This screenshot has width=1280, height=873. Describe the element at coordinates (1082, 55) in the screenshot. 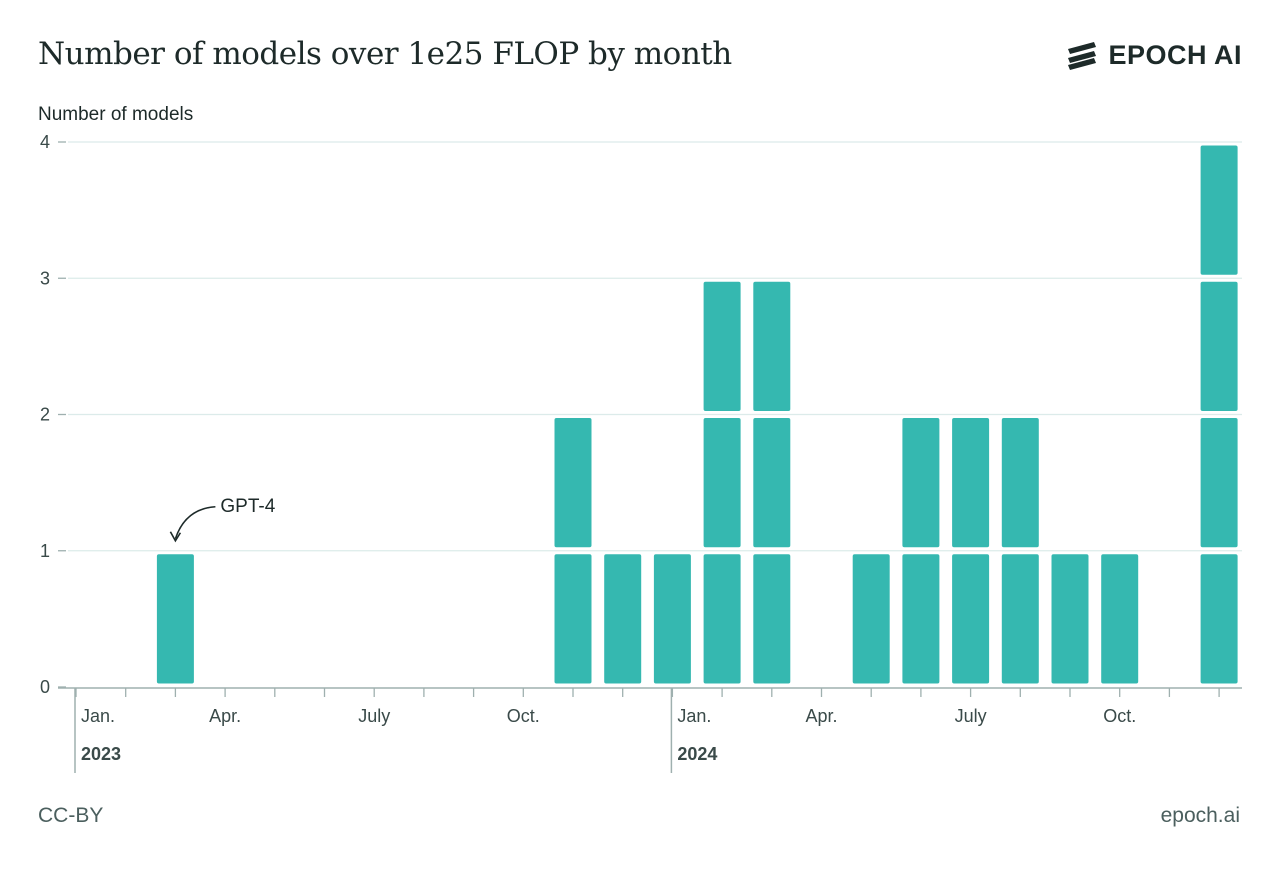

I see `epoch-logo-icon` at that location.